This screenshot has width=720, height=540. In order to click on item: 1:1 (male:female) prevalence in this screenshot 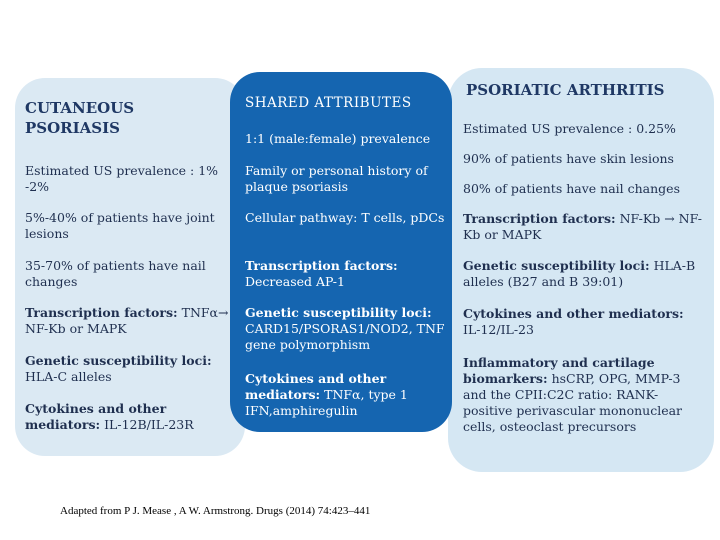, I will do `click(338, 138)`.